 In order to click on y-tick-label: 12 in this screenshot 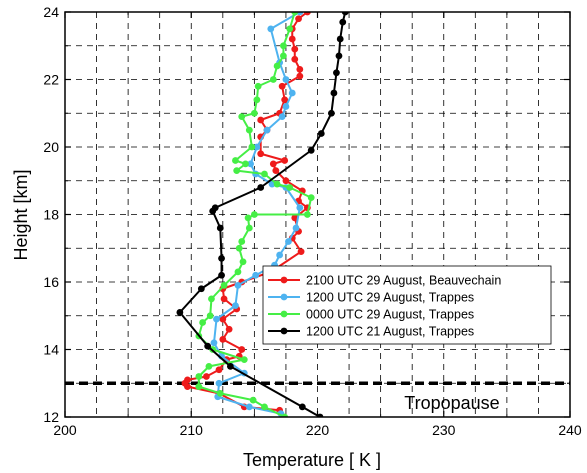, I will do `click(51, 417)`.